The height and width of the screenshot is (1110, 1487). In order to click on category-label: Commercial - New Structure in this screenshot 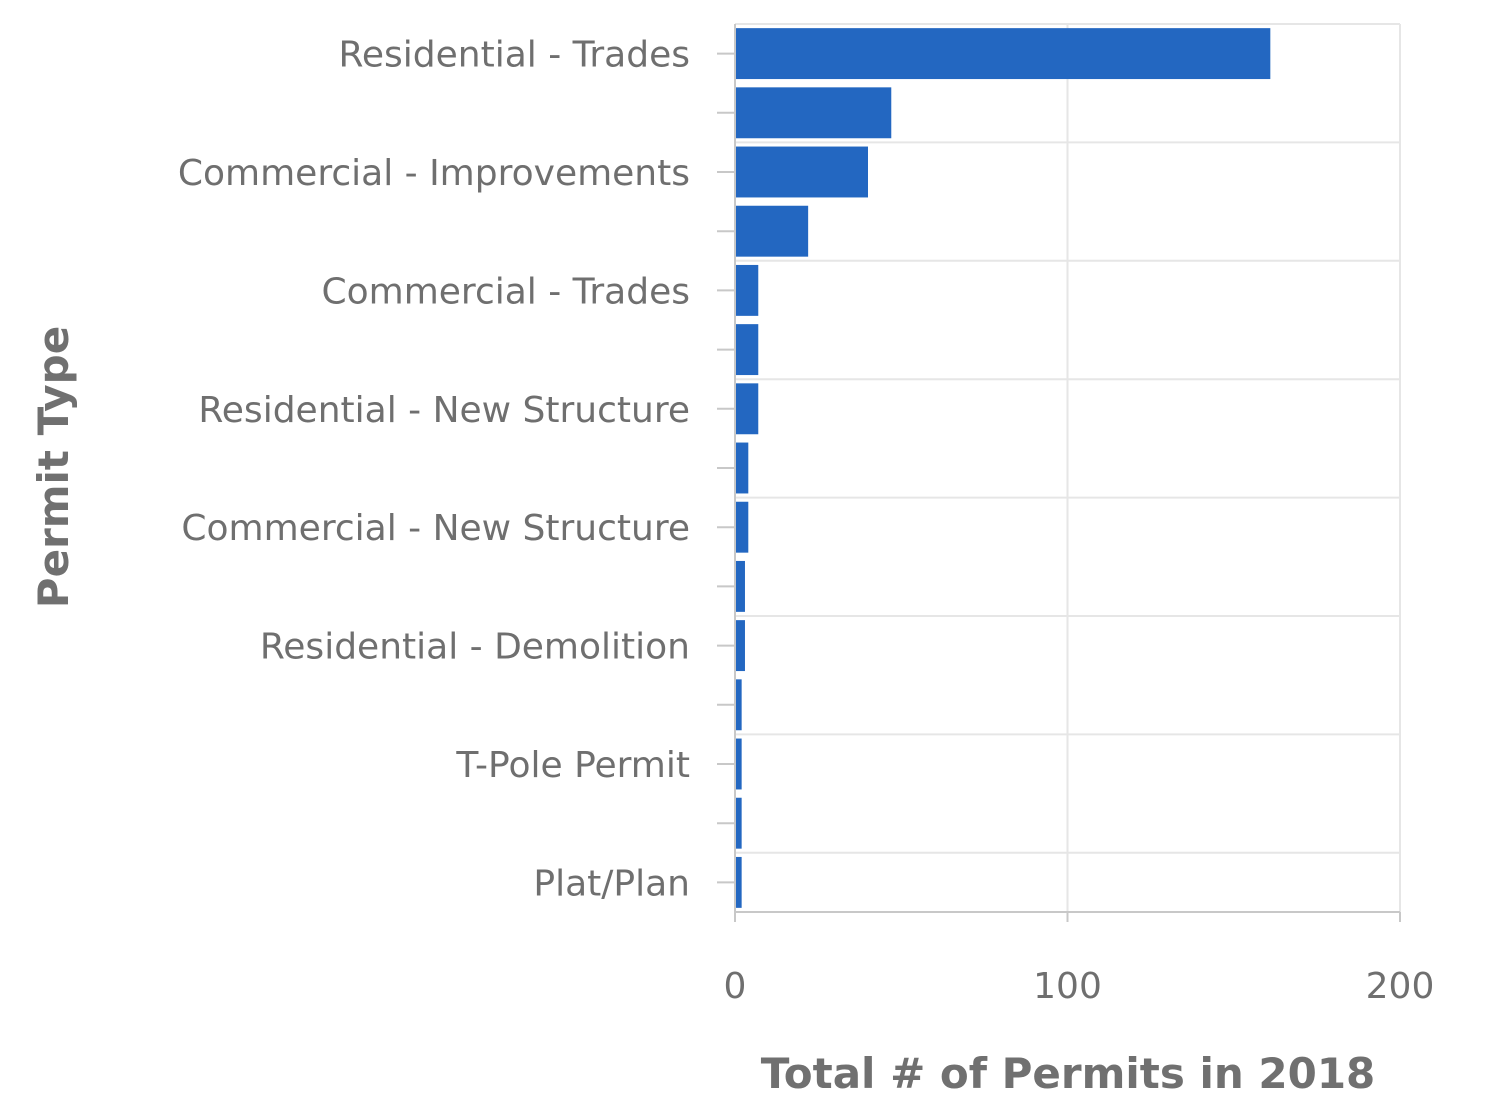, I will do `click(435, 528)`.